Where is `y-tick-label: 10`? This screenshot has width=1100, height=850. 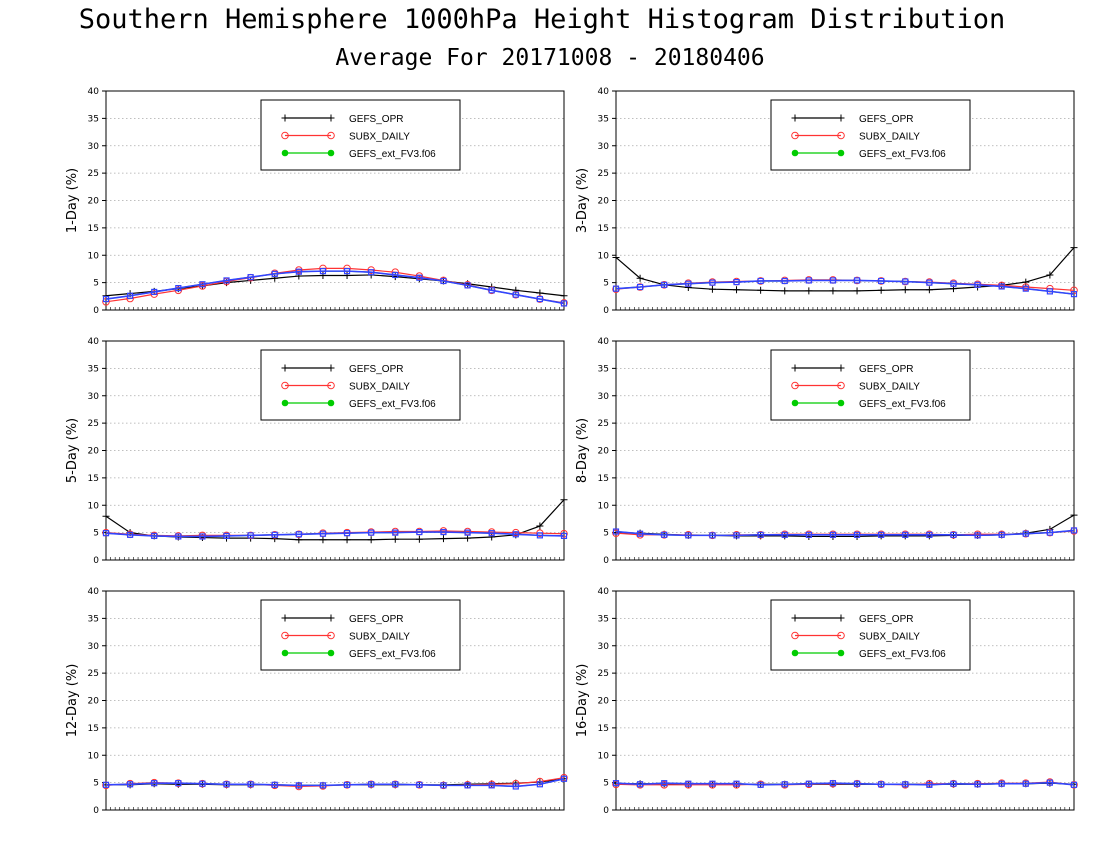 y-tick-label: 10 is located at coordinates (604, 506).